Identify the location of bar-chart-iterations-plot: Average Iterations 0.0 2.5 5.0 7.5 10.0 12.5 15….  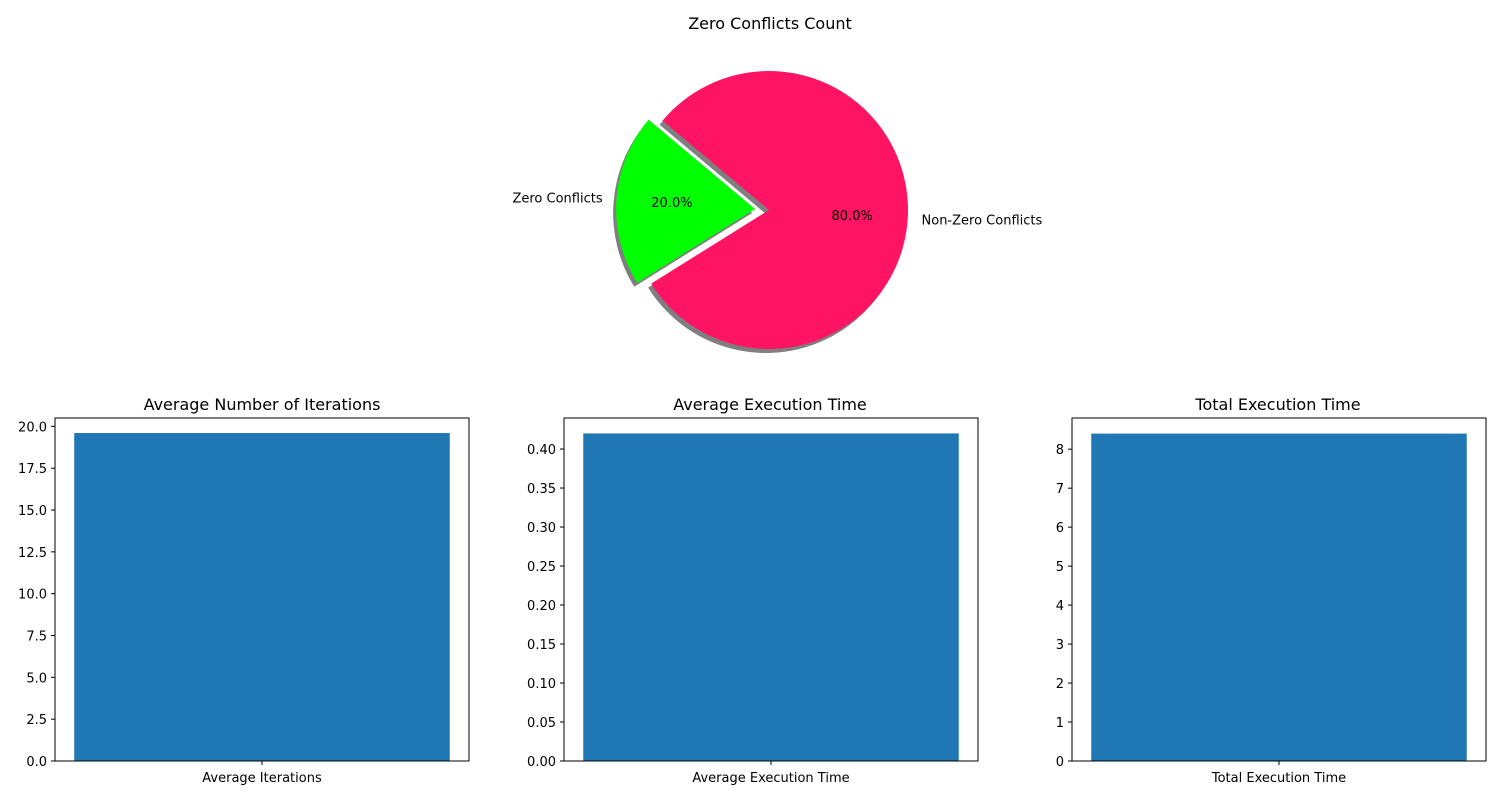
(244, 601).